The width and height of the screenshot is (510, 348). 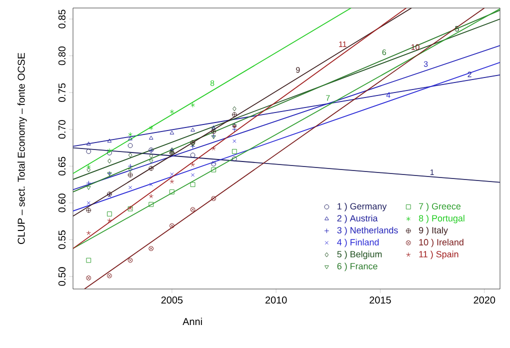 I want to click on legend-label: 6 ) France, so click(x=357, y=267).